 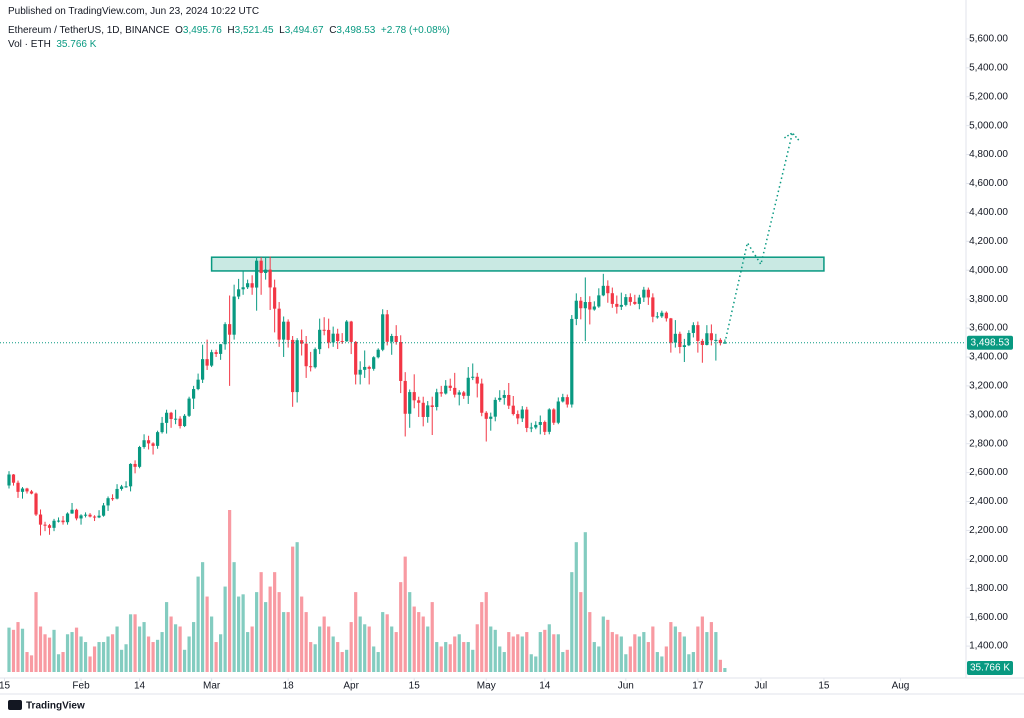 What do you see at coordinates (988, 183) in the screenshot?
I see `y-tick-label: 4,600.00` at bounding box center [988, 183].